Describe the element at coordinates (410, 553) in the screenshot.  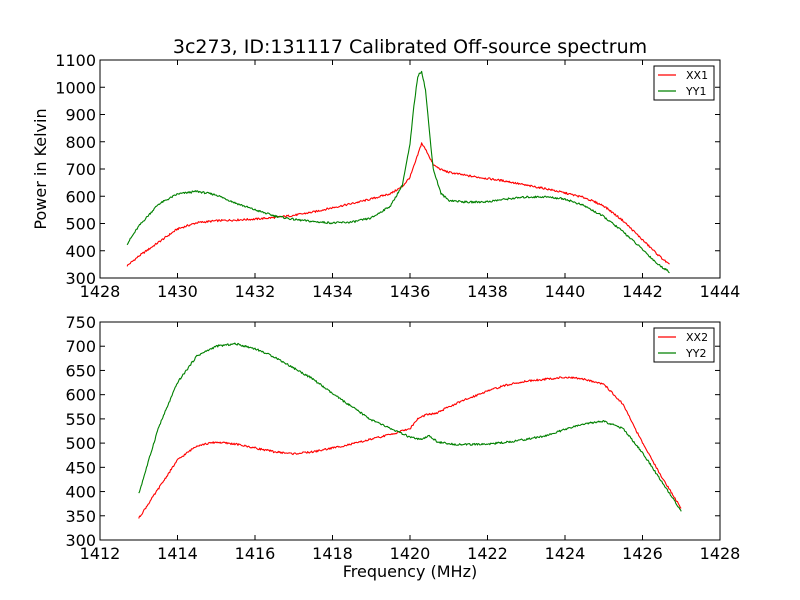
I see `x-tick-label: 1420` at that location.